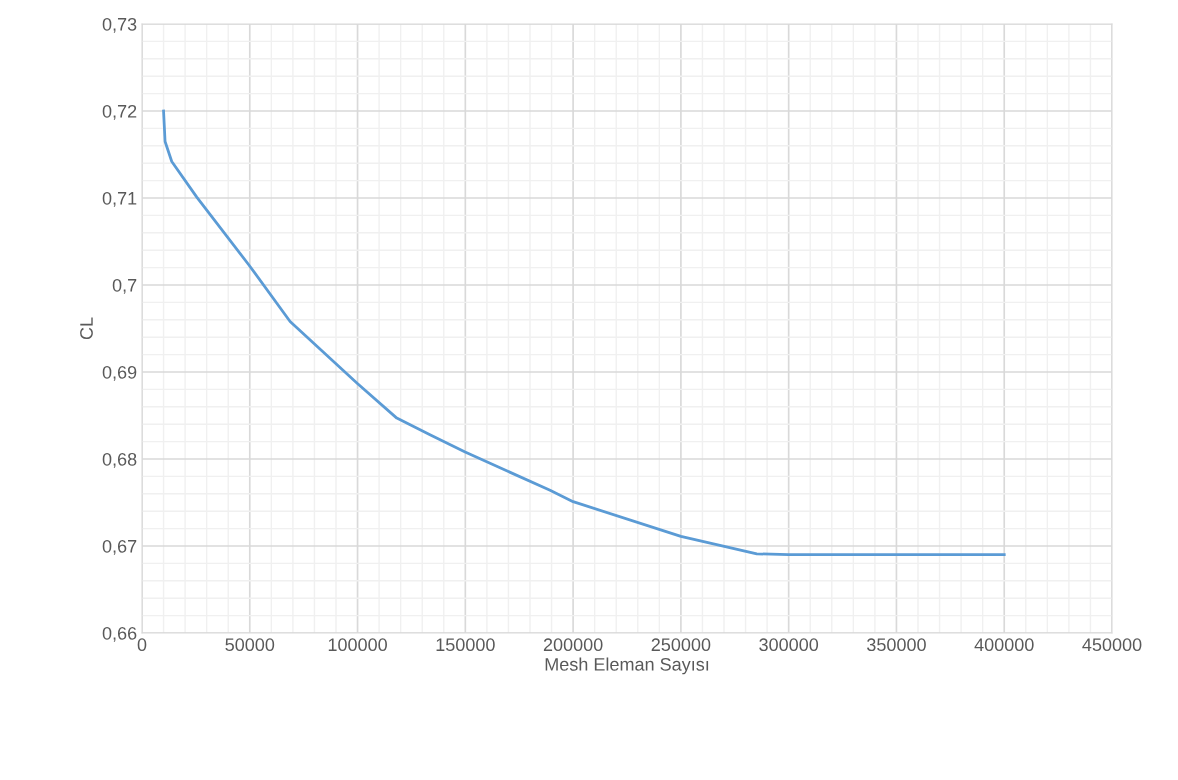 This screenshot has height=780, width=1178. What do you see at coordinates (119, 373) in the screenshot?
I see `y-tick-label: 0,69` at bounding box center [119, 373].